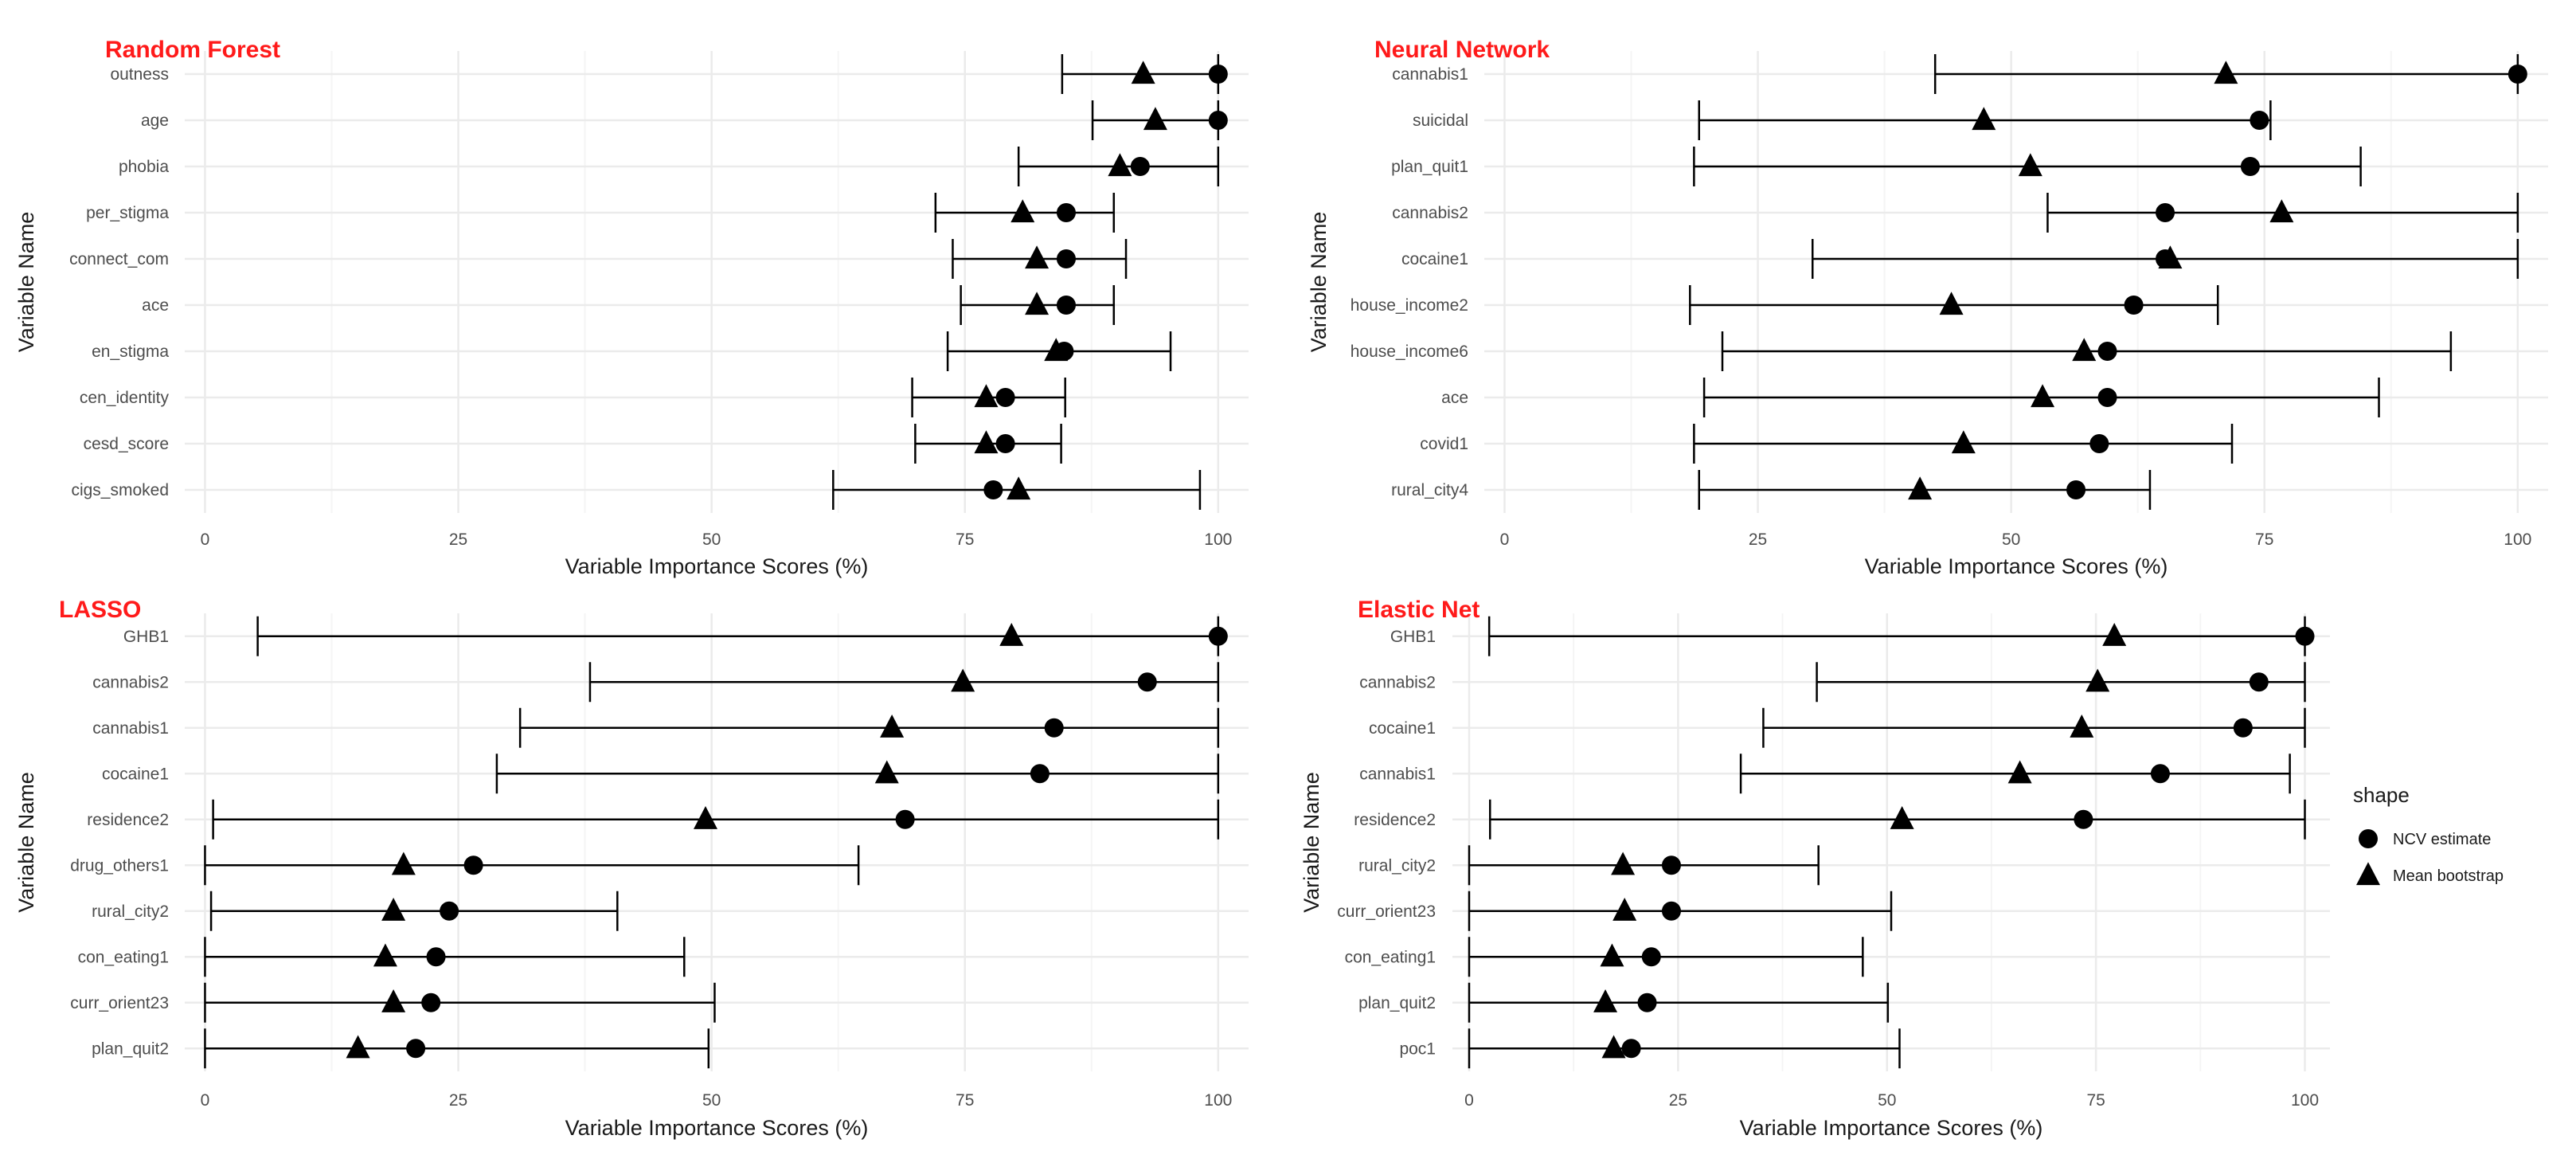 The height and width of the screenshot is (1151, 2576). What do you see at coordinates (1409, 352) in the screenshot?
I see `y-tick-label: house_income6` at bounding box center [1409, 352].